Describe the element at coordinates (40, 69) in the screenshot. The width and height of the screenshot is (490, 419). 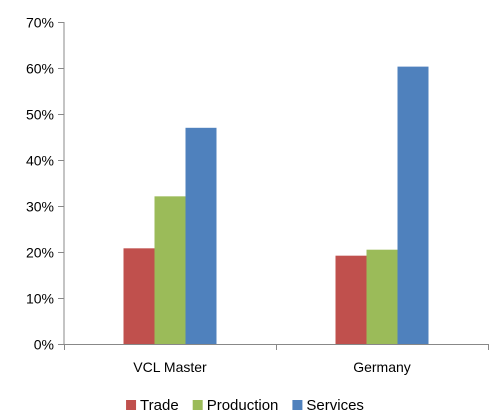
I see `y-tick-label: 60%` at that location.